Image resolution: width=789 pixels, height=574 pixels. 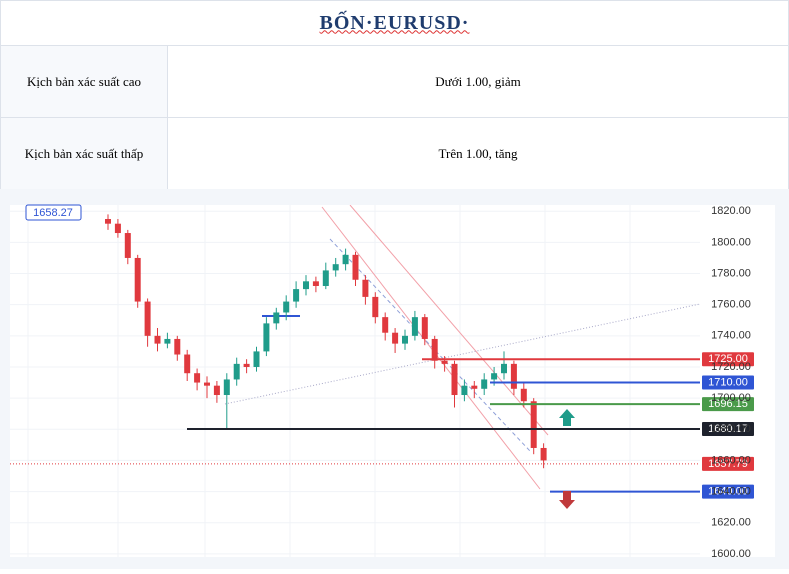 I want to click on row: Kịch bản xác suất thấp Trên 1.00, tăng, so click(x=394, y=153).